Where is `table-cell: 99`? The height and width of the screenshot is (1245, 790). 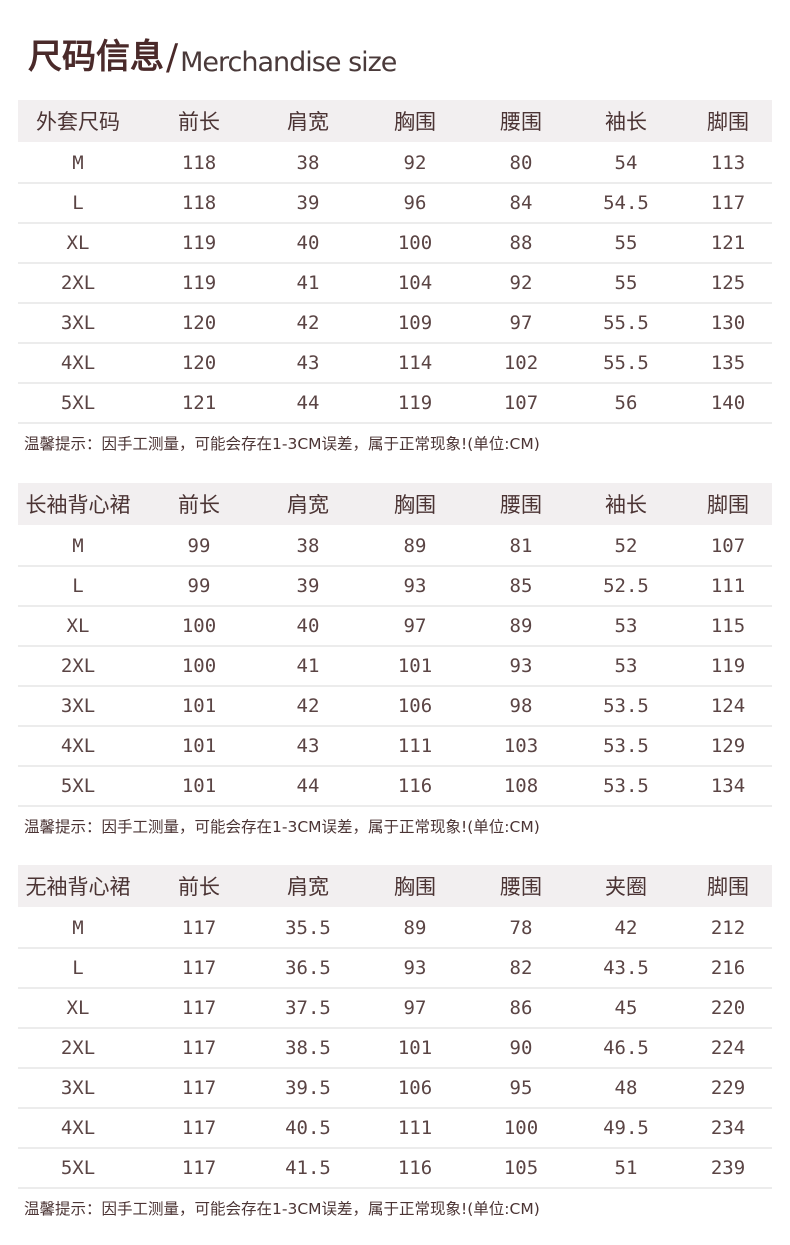
table-cell: 99 is located at coordinates (199, 586).